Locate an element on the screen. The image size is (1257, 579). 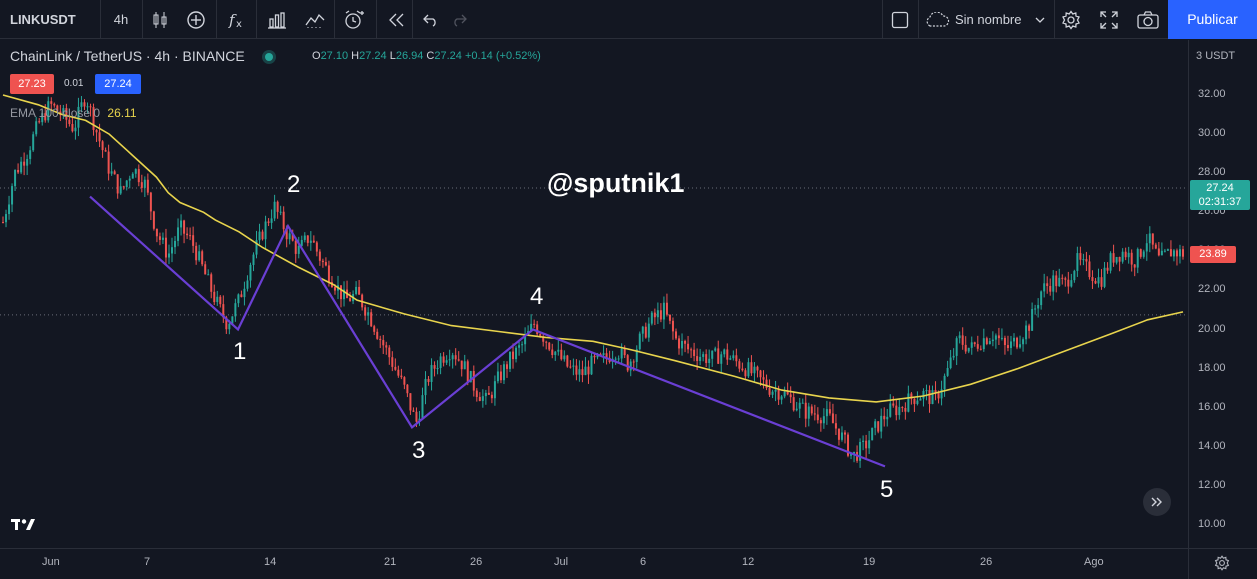
symbol-title: ChainLink / TetherUS · 4h · BINANCE is located at coordinates (127, 56).